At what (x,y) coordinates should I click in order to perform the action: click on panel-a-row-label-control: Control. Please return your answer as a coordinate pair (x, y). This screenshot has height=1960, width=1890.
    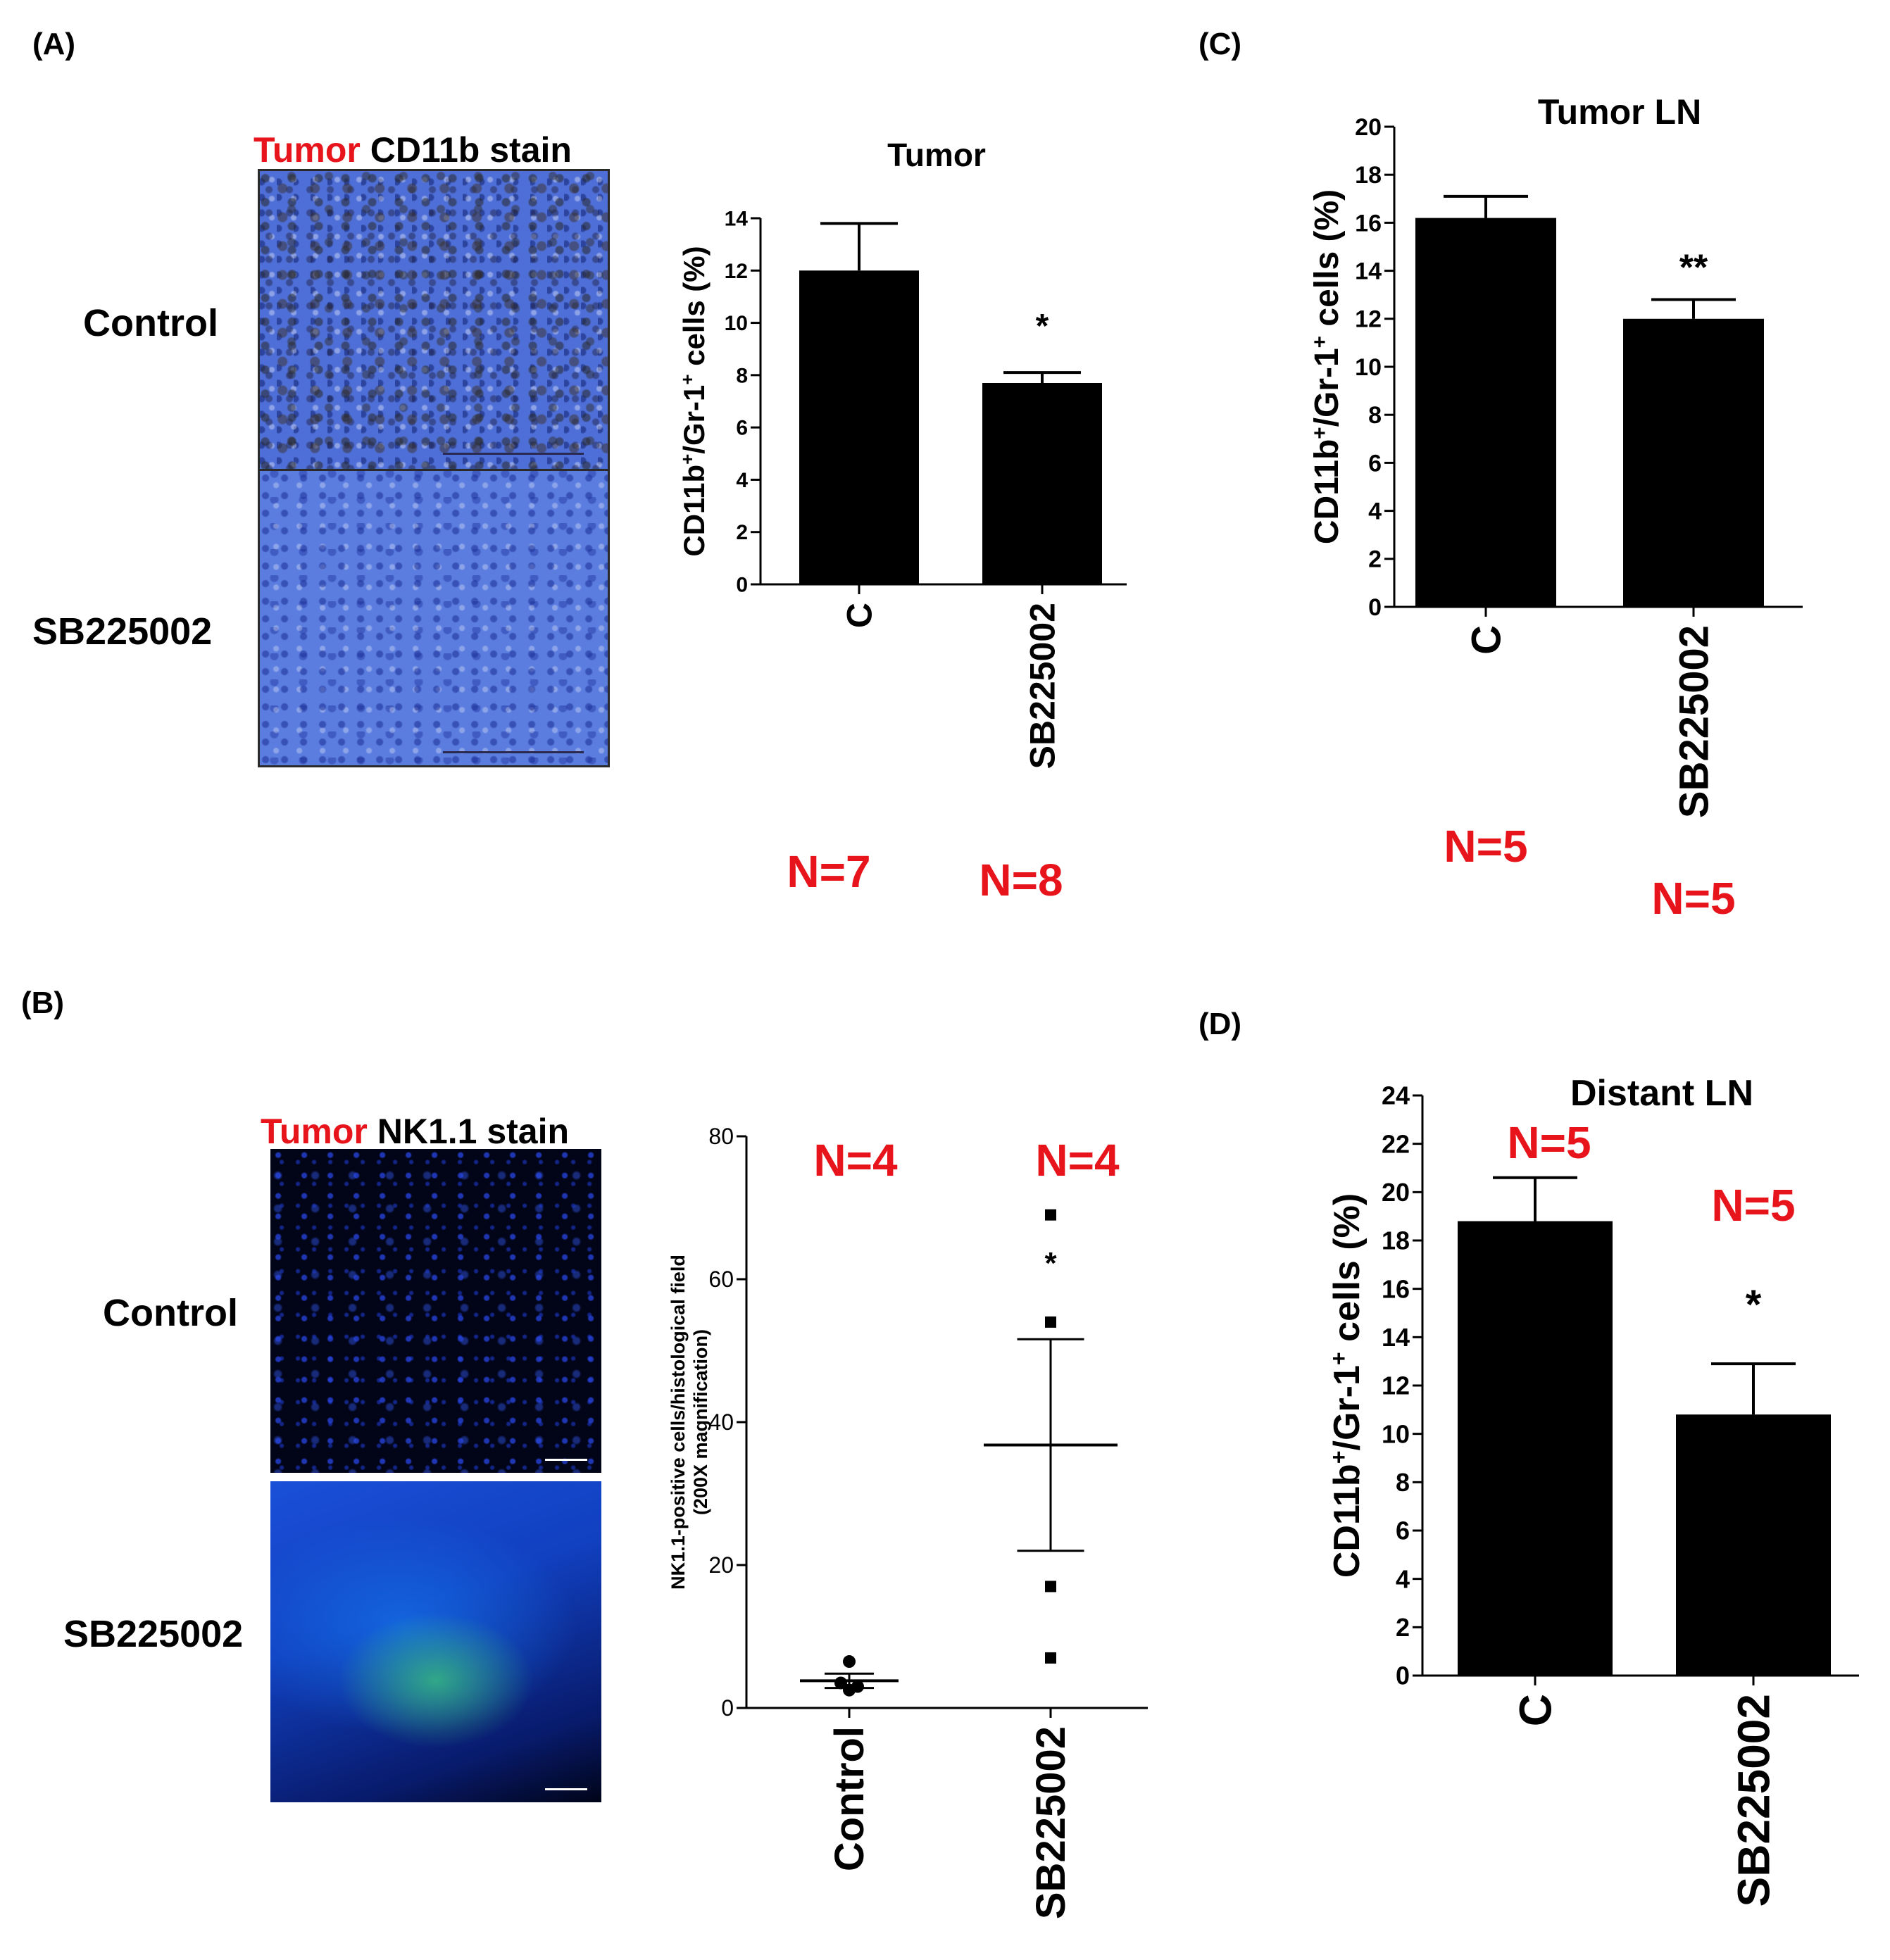
    Looking at the image, I should click on (150, 323).